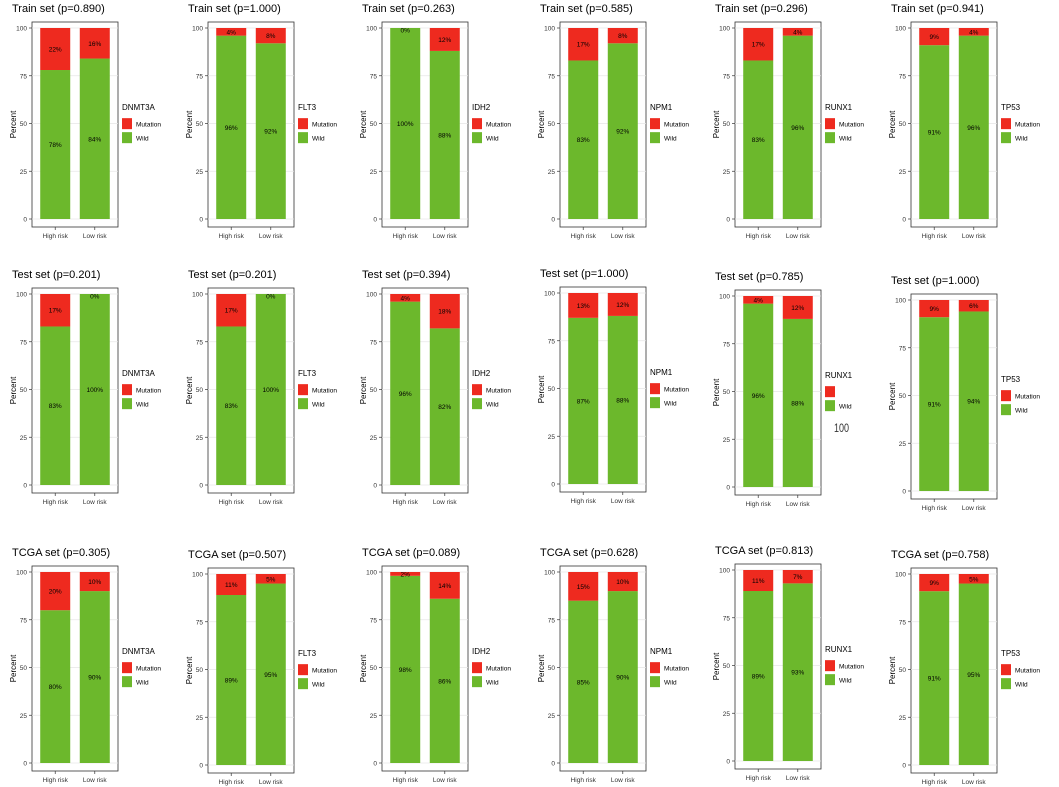 The height and width of the screenshot is (787, 1059). I want to click on plot-area: 0 25 50 75 100 100% 0% High risk 88% 12% Low risk, so click(417, 130).